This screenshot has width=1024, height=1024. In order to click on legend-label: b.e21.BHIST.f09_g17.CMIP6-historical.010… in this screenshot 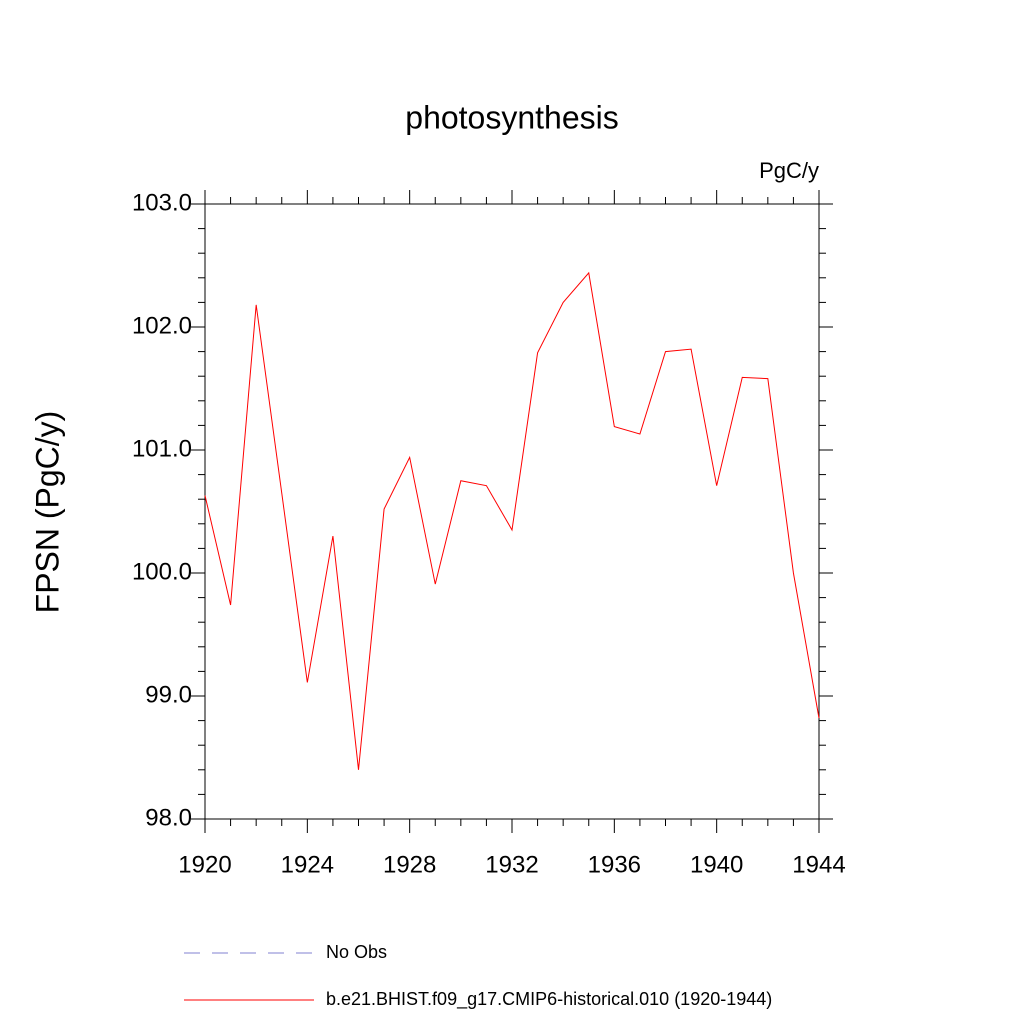, I will do `click(549, 999)`.